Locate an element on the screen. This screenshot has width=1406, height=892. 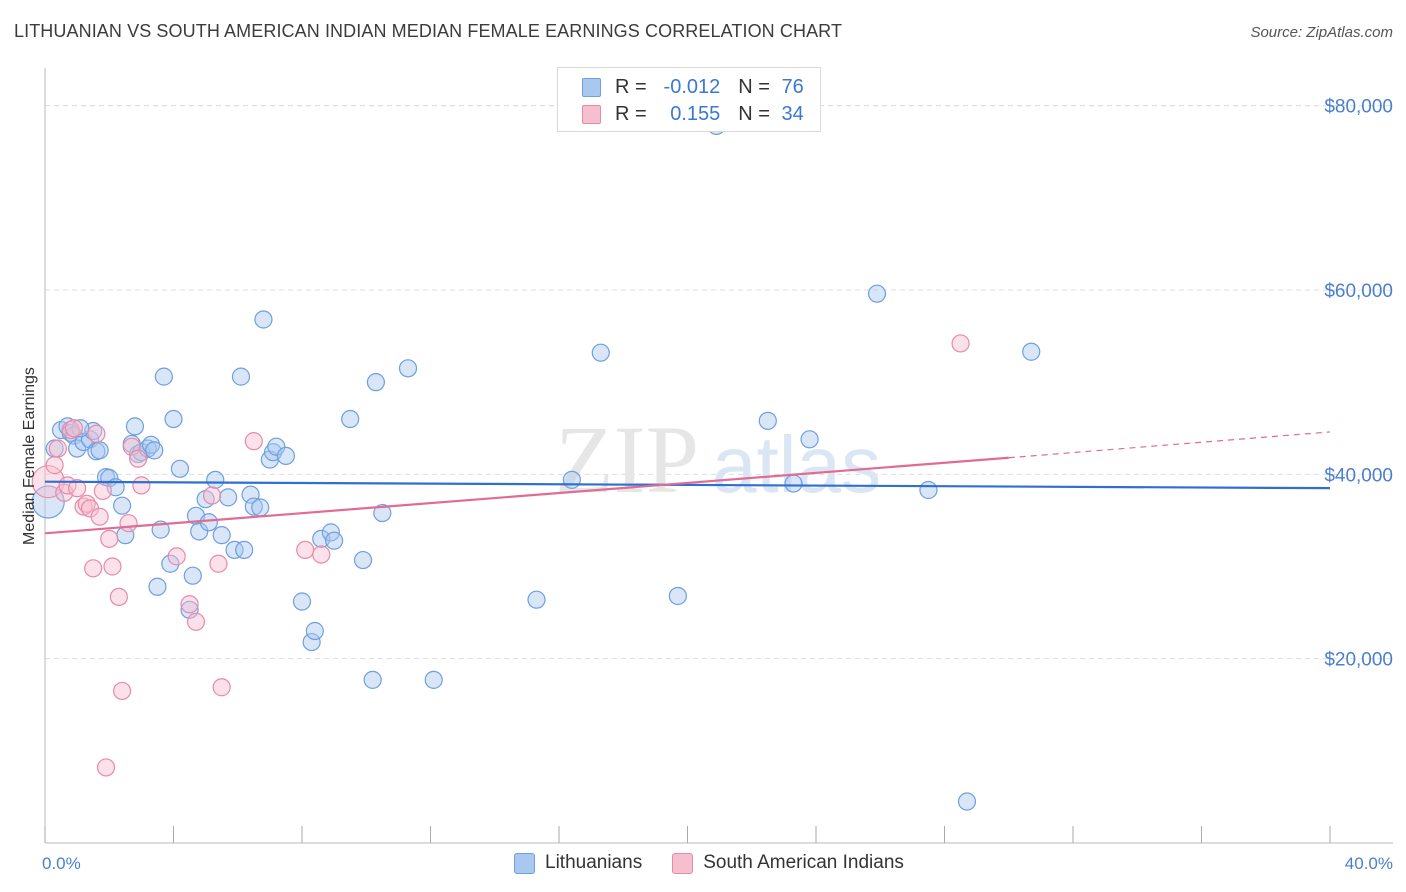
trend-line-lithuanians is located at coordinates (687, 485).